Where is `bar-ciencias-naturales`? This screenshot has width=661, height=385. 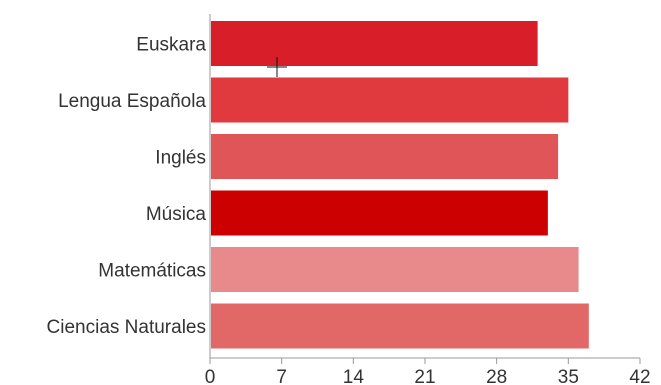 bar-ciencias-naturales is located at coordinates (400, 326).